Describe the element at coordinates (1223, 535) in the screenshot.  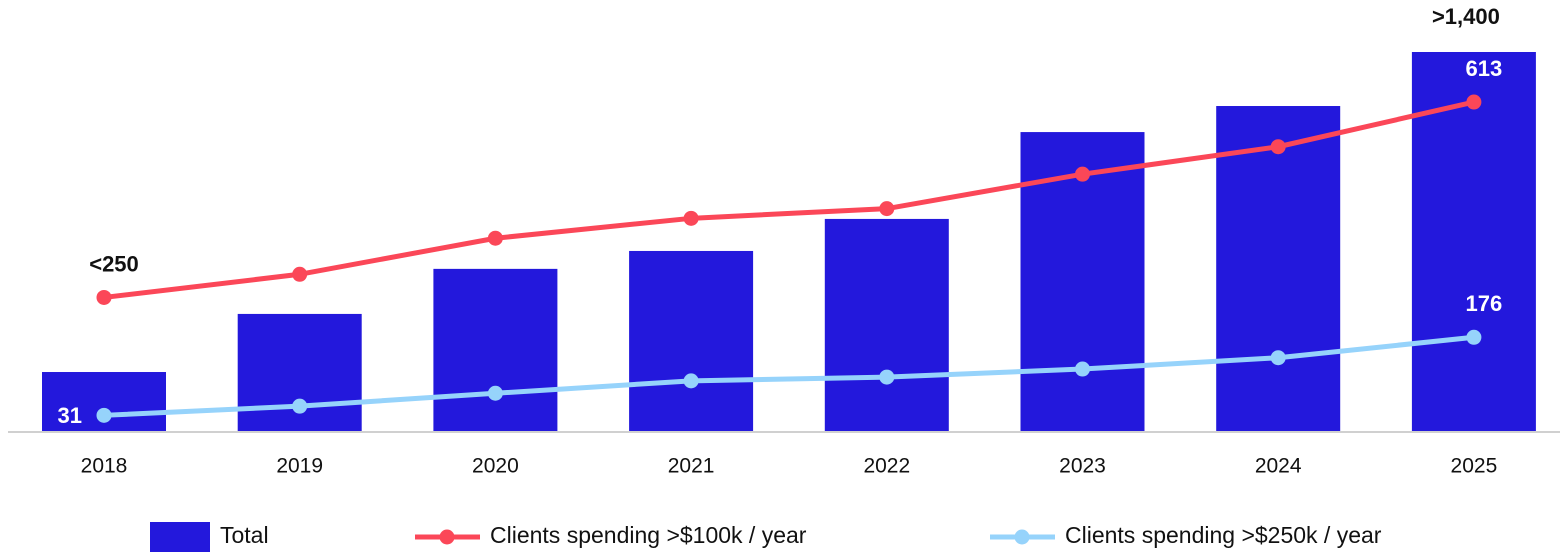
I see `legend-label: Clients spending >$250k / year` at that location.